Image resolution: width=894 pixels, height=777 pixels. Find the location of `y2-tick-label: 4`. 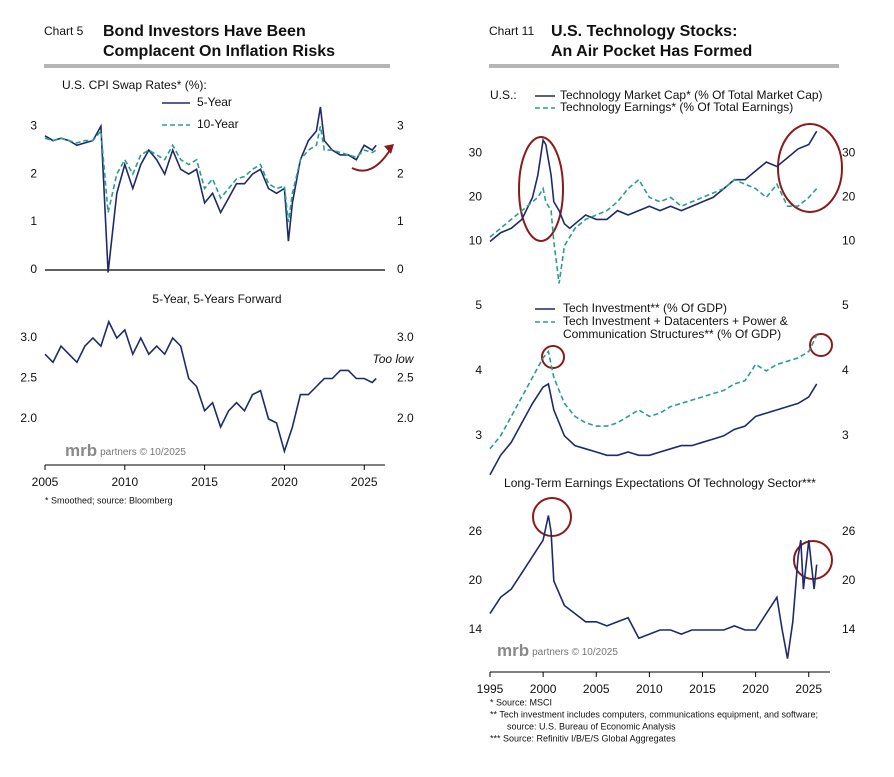

y2-tick-label: 4 is located at coordinates (845, 370).